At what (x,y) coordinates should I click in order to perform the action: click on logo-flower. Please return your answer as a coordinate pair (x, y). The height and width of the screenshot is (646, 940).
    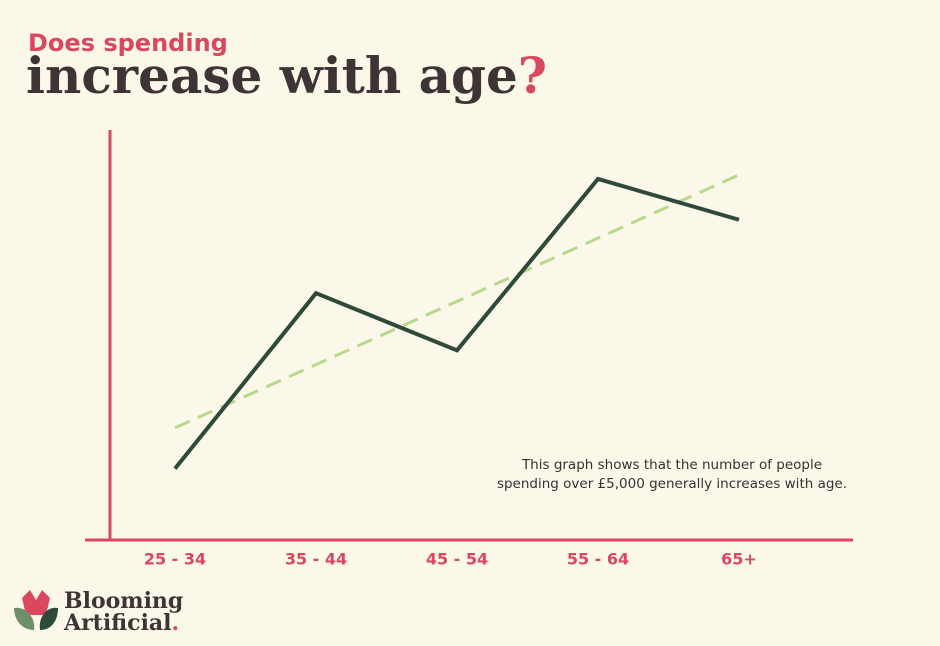
    Looking at the image, I should click on (36, 602).